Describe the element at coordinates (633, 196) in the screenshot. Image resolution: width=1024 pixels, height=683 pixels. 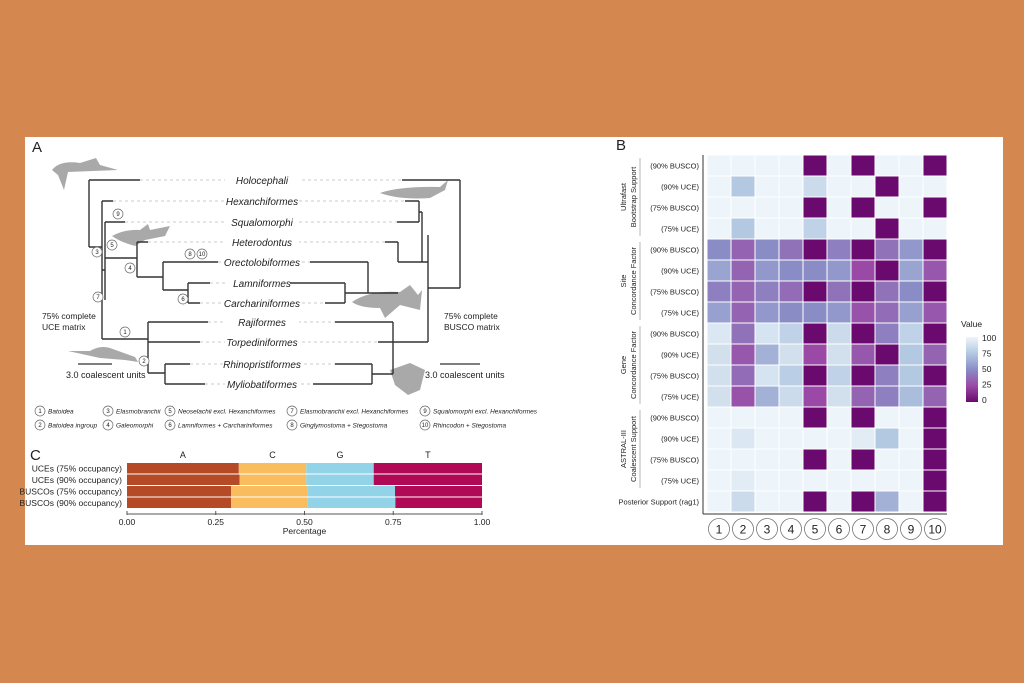
I see `heatmap-group-label: Bootstrap Support` at that location.